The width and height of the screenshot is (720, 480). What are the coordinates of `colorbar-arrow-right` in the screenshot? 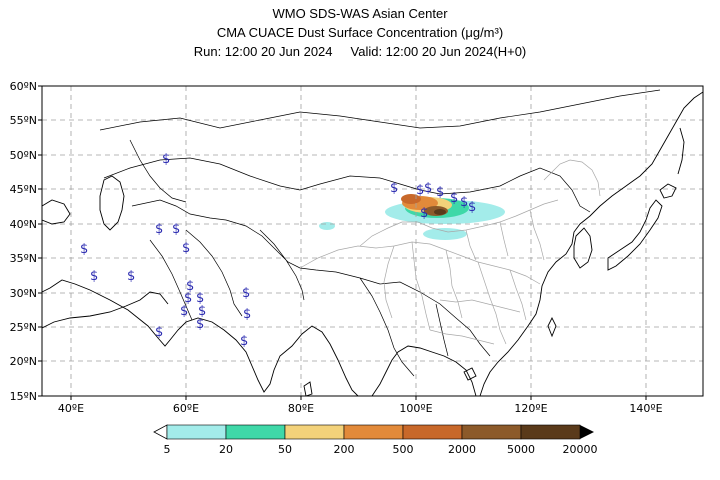 It's located at (587, 432).